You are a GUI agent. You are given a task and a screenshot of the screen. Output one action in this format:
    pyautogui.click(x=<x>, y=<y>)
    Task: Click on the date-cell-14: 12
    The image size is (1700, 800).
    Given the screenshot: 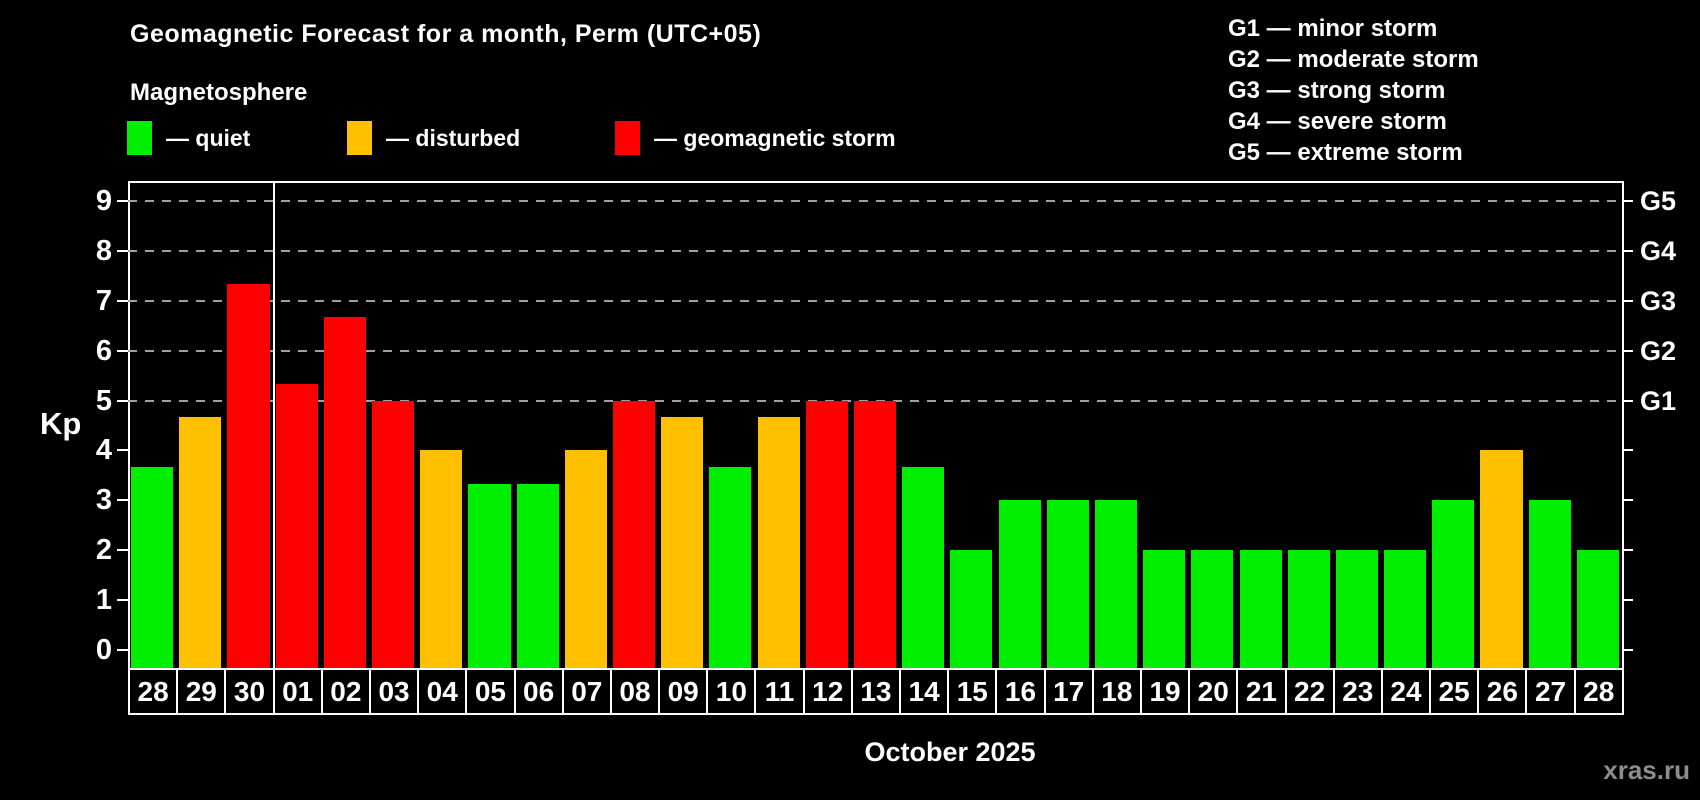 What is the action you would take?
    pyautogui.click(x=827, y=691)
    